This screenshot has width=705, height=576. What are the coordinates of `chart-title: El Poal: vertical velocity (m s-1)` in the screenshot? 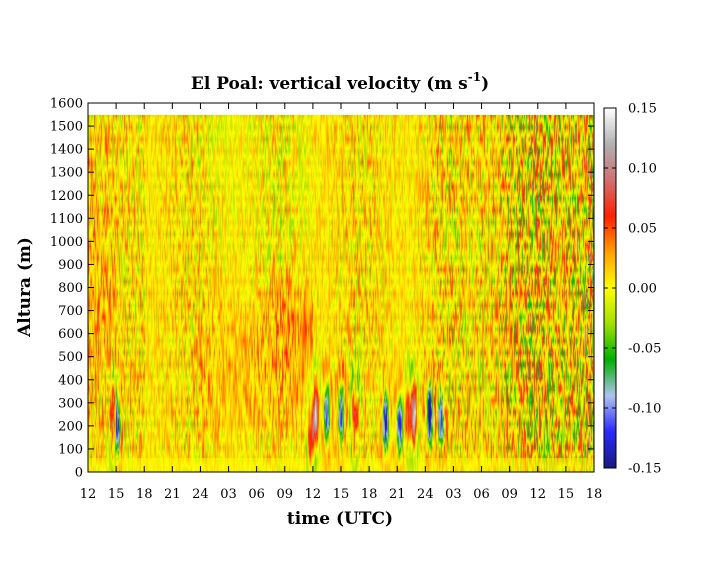 It's located at (340, 82).